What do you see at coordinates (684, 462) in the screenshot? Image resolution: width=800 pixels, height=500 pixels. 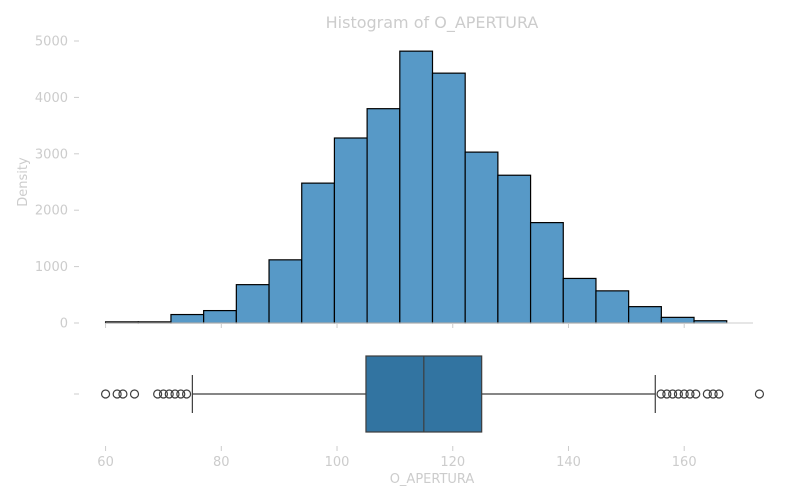 I see `x-tick-label: 160` at bounding box center [684, 462].